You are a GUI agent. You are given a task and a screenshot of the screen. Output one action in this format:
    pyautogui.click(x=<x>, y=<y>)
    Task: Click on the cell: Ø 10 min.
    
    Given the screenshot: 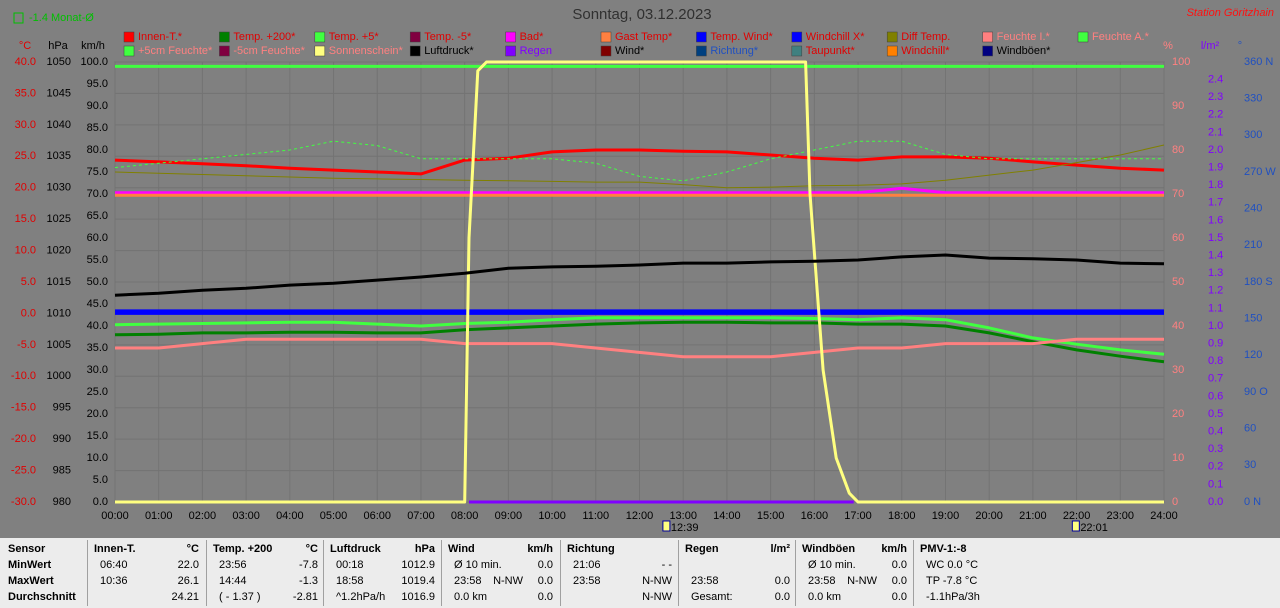 What is the action you would take?
    pyautogui.click(x=478, y=565)
    